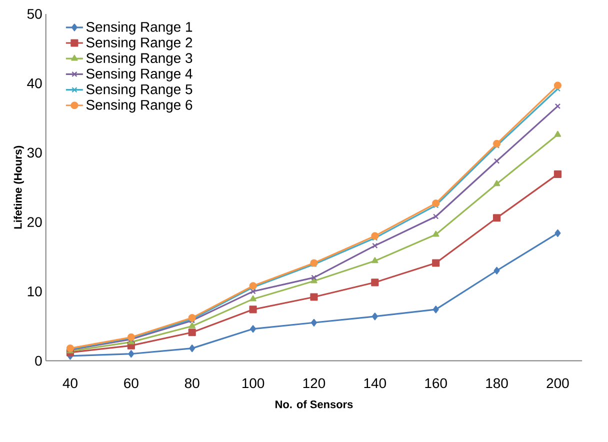  What do you see at coordinates (375, 383) in the screenshot?
I see `x-tick-label: 140` at bounding box center [375, 383].